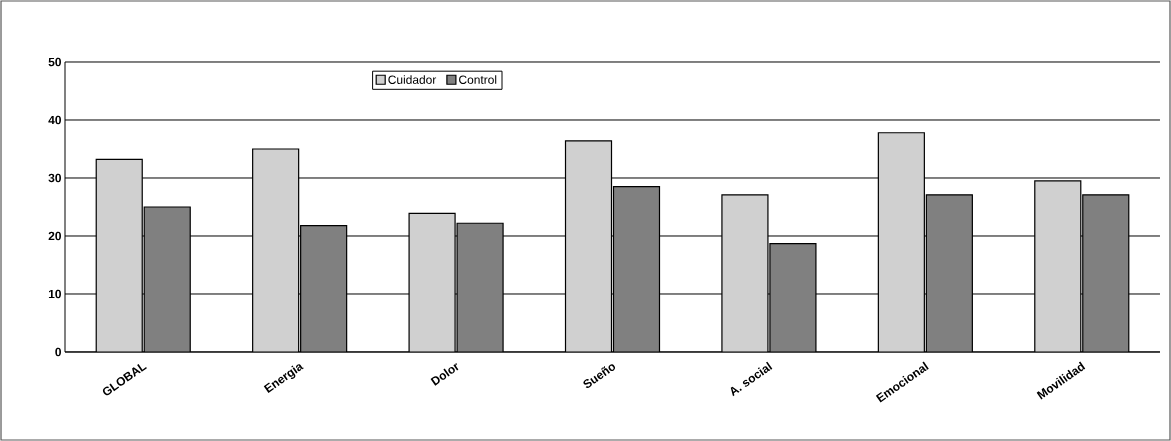 The height and width of the screenshot is (441, 1171). I want to click on legend-label: Control, so click(478, 79).